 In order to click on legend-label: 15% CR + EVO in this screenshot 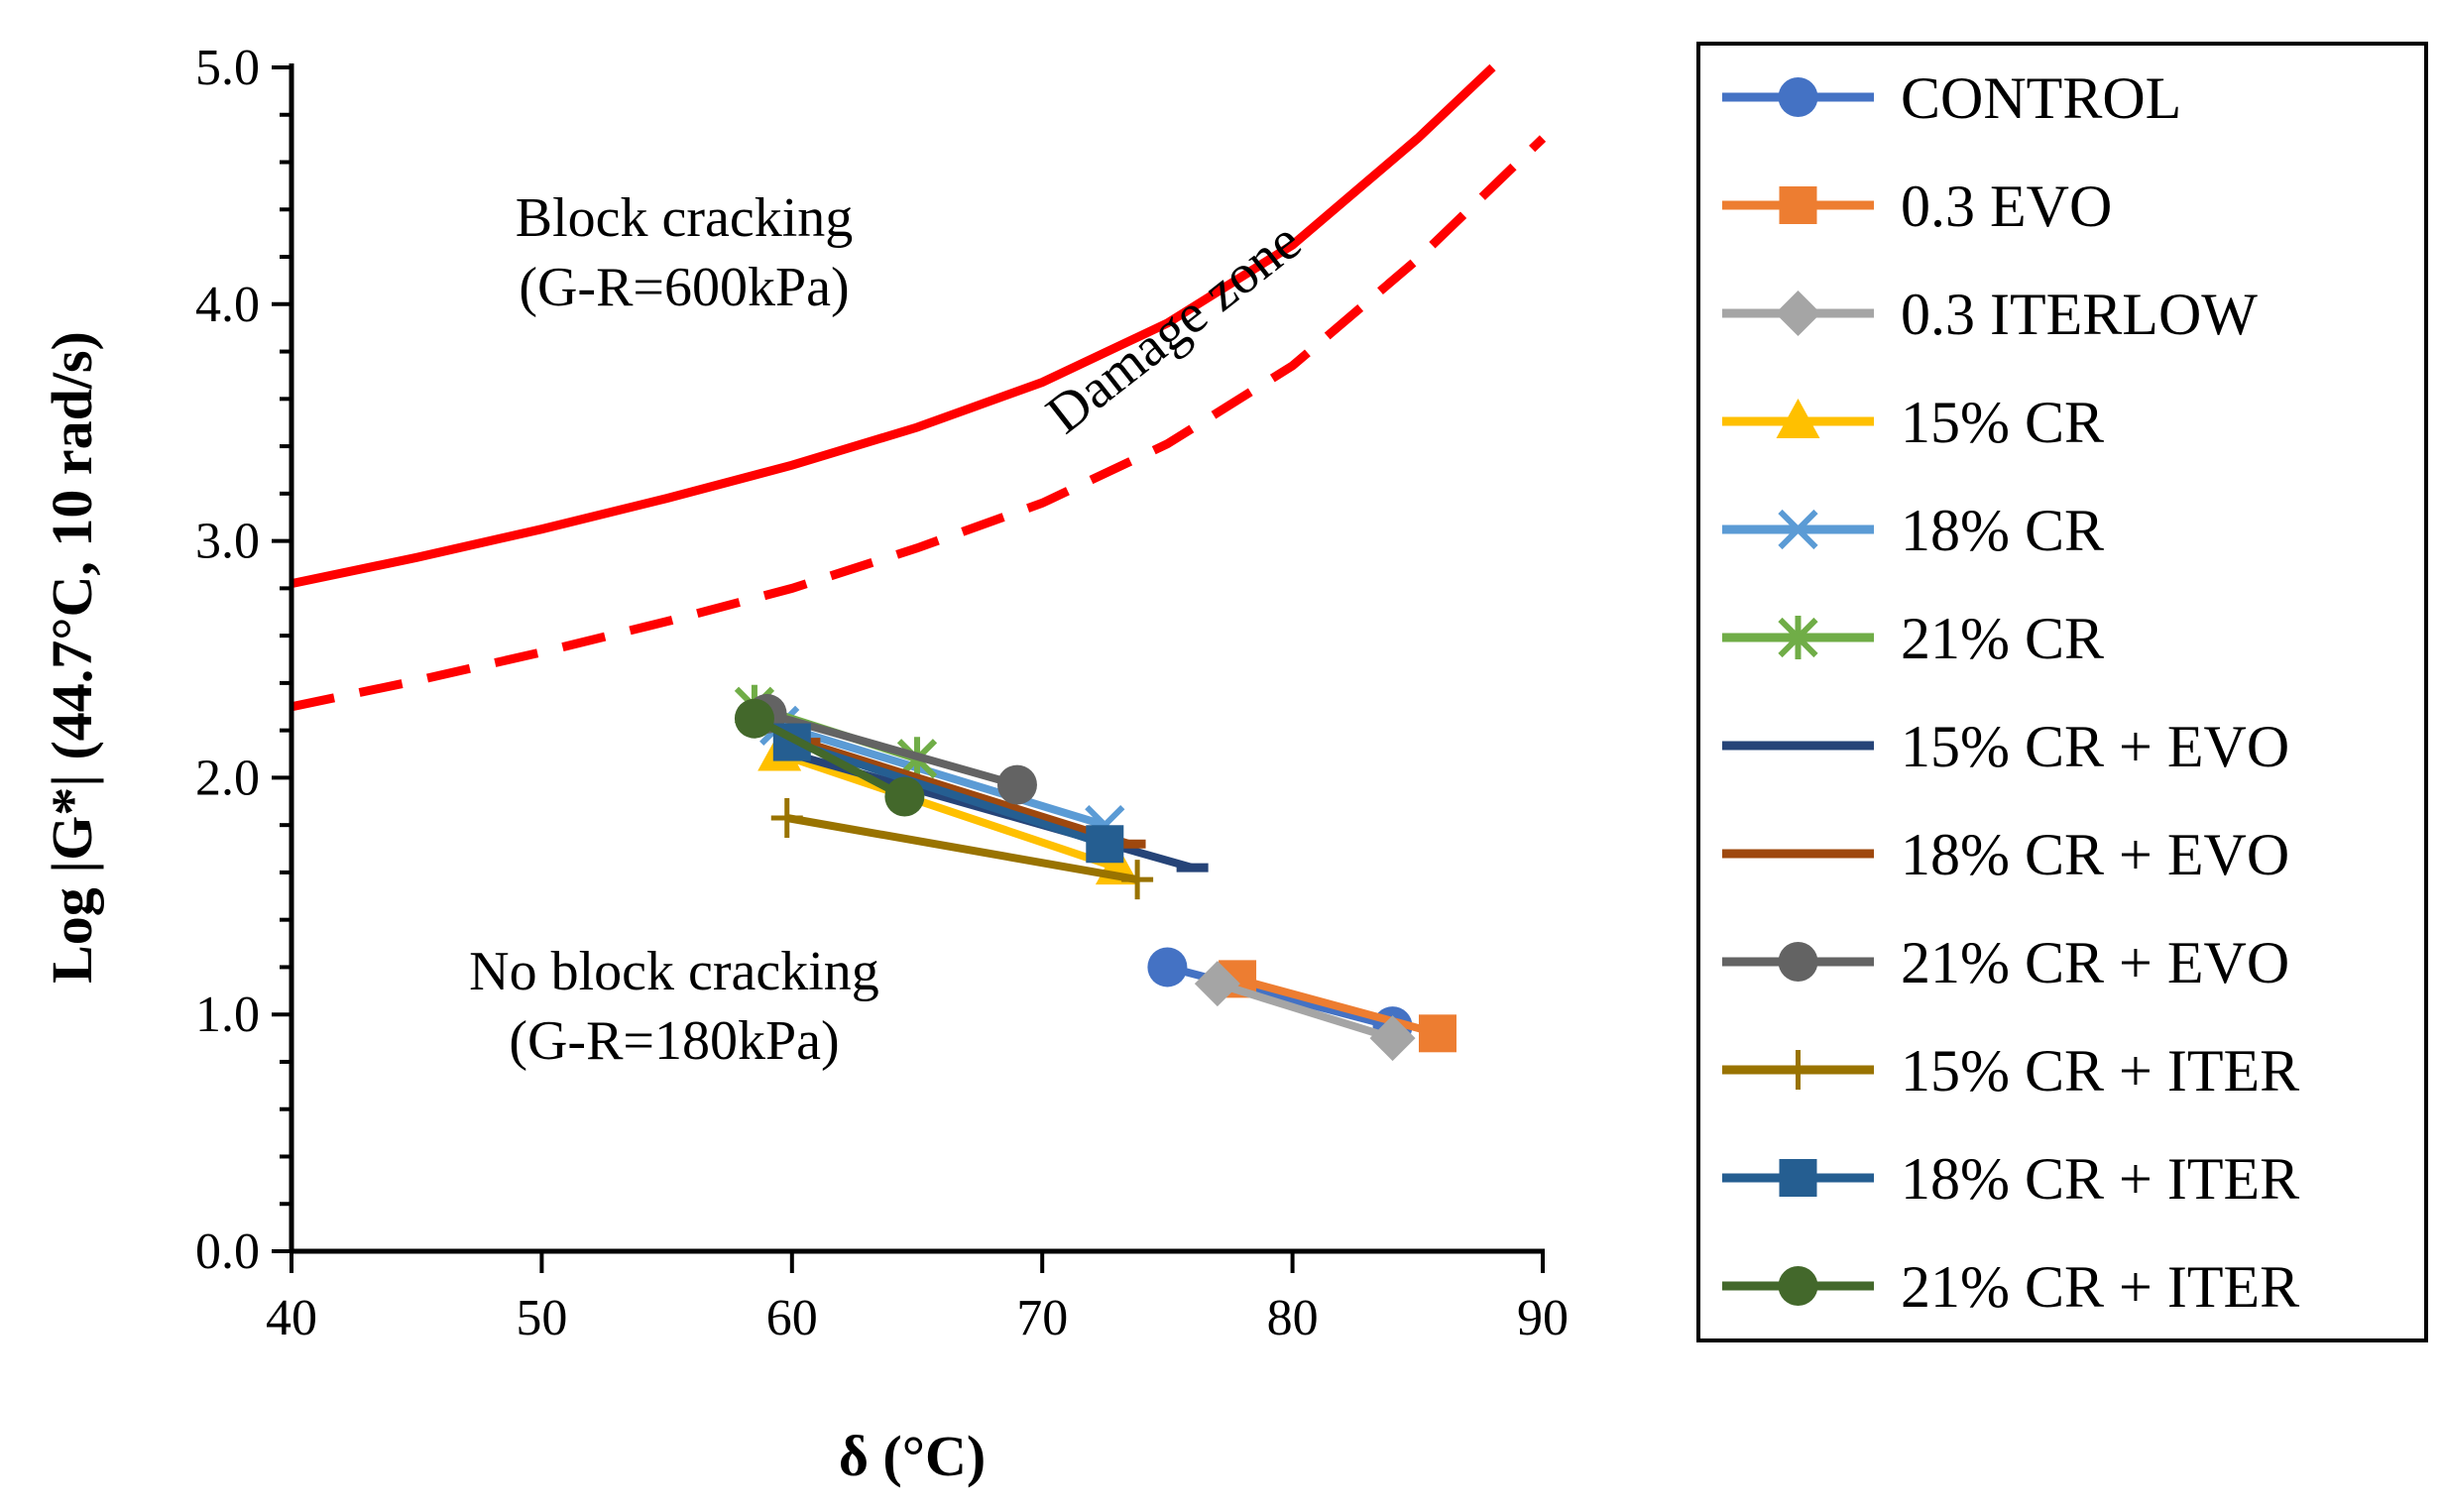, I will do `click(2095, 746)`.